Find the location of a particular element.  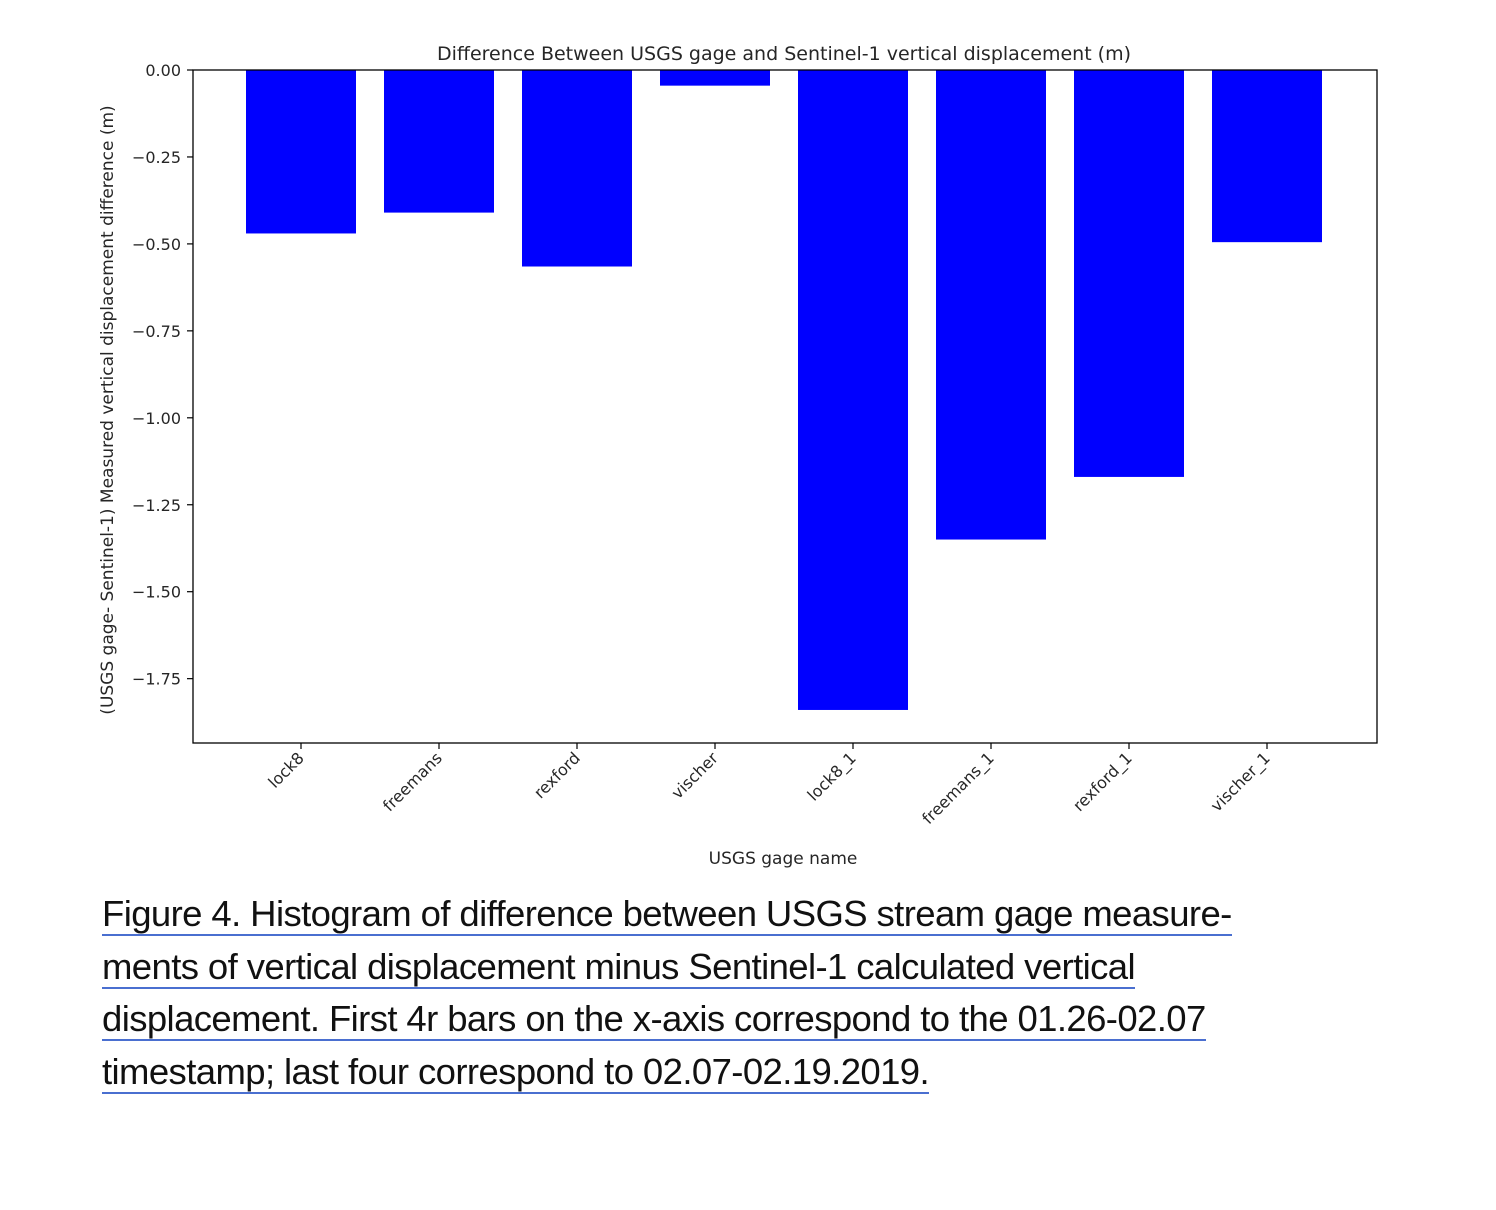

x-tick-label: freemans_1 is located at coordinates (958, 788).